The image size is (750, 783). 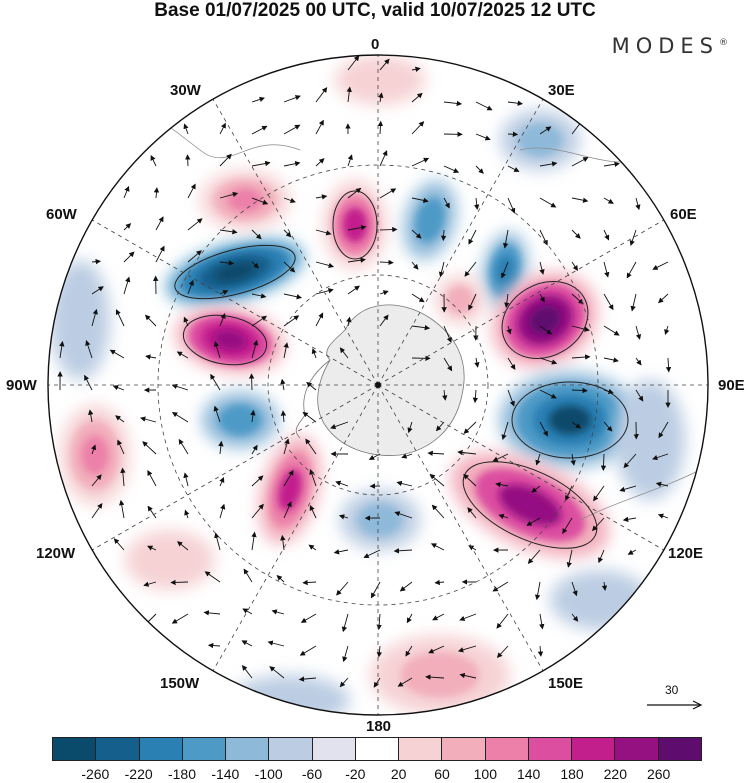 What do you see at coordinates (658, 774) in the screenshot?
I see `colorbar-tick-label: 260` at bounding box center [658, 774].